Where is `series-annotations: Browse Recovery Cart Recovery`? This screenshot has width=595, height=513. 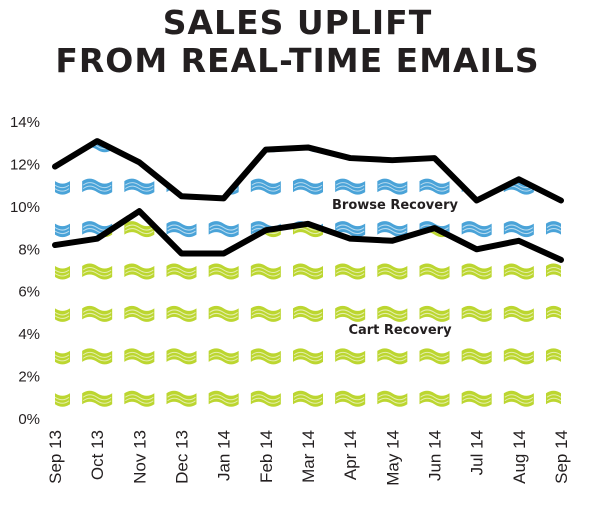 series-annotations: Browse Recovery Cart Recovery is located at coordinates (395, 268).